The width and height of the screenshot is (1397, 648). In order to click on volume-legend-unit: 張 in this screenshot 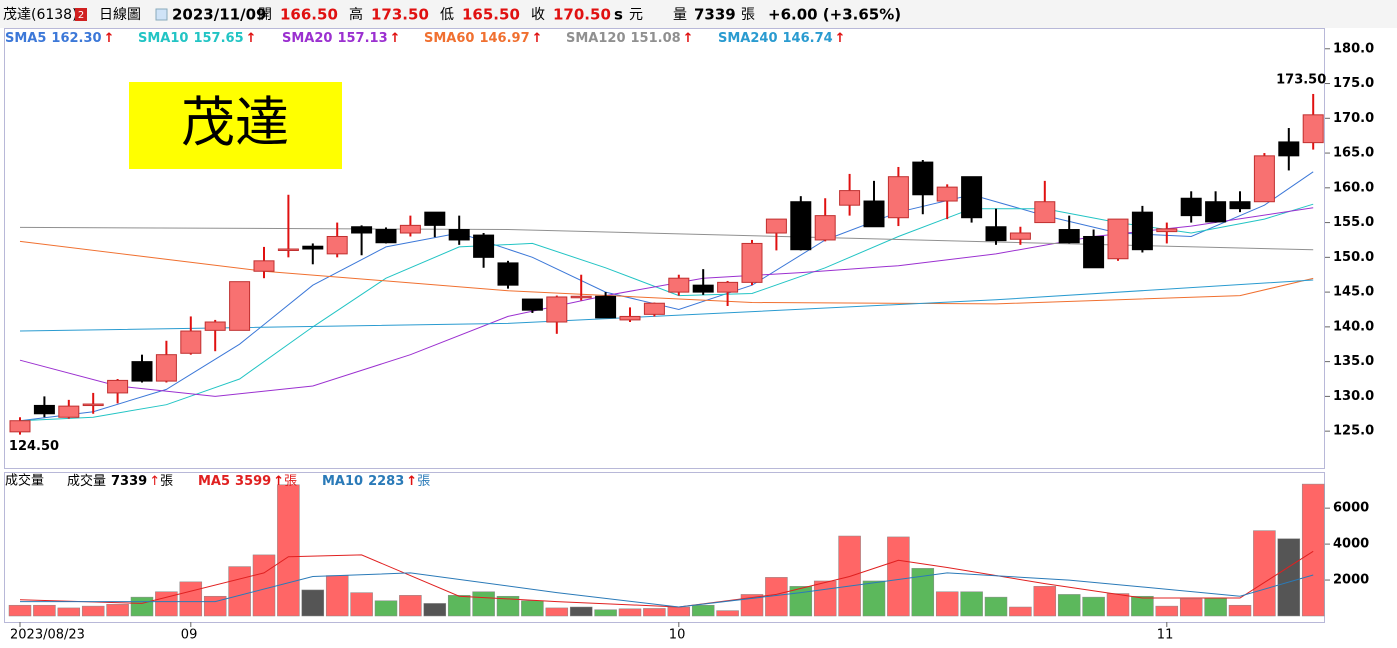, I will do `click(166, 481)`.